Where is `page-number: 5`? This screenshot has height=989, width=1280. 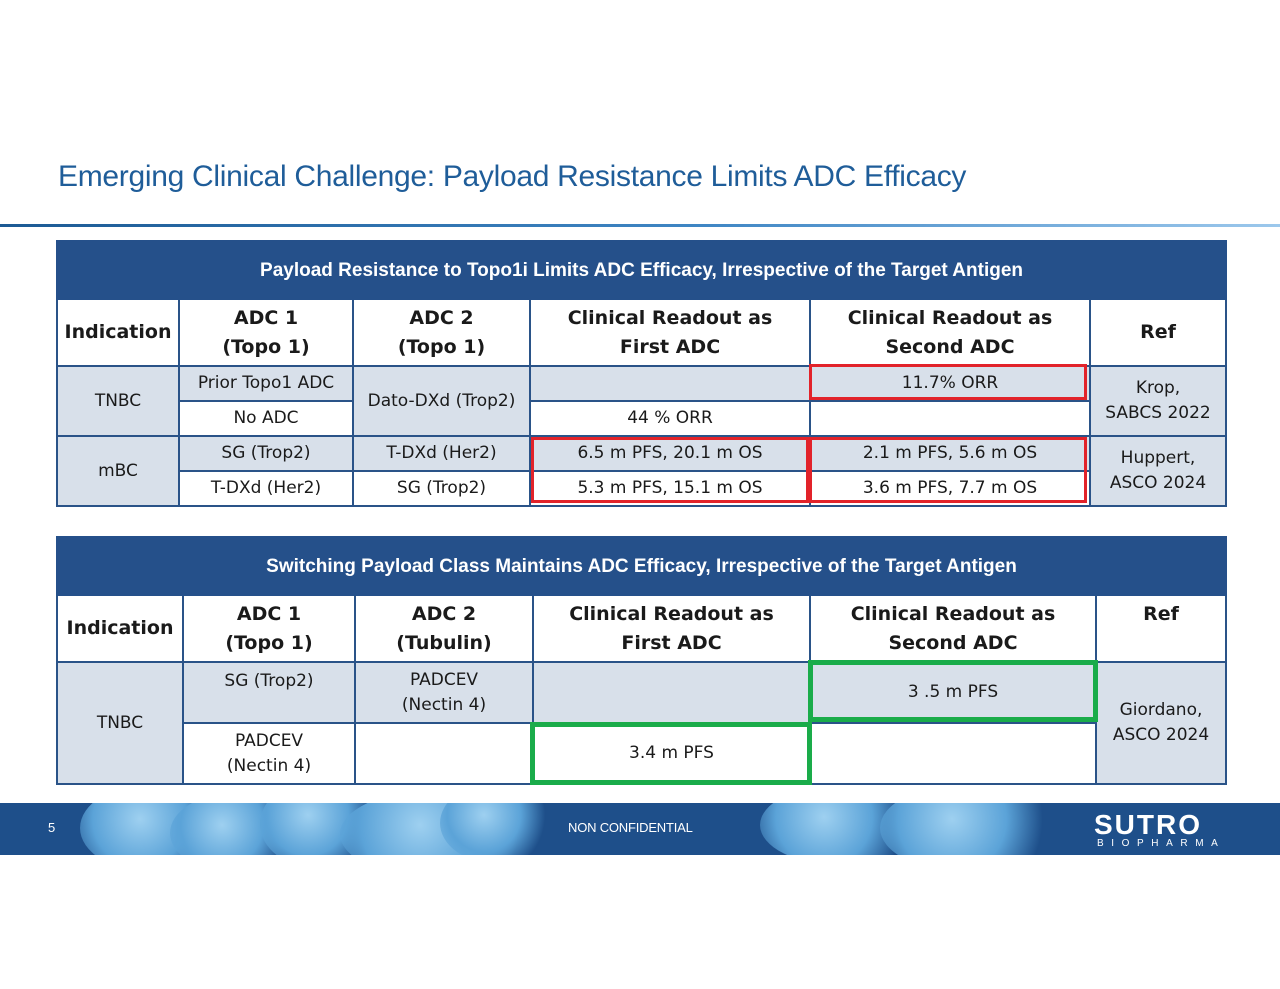 page-number: 5 is located at coordinates (52, 827).